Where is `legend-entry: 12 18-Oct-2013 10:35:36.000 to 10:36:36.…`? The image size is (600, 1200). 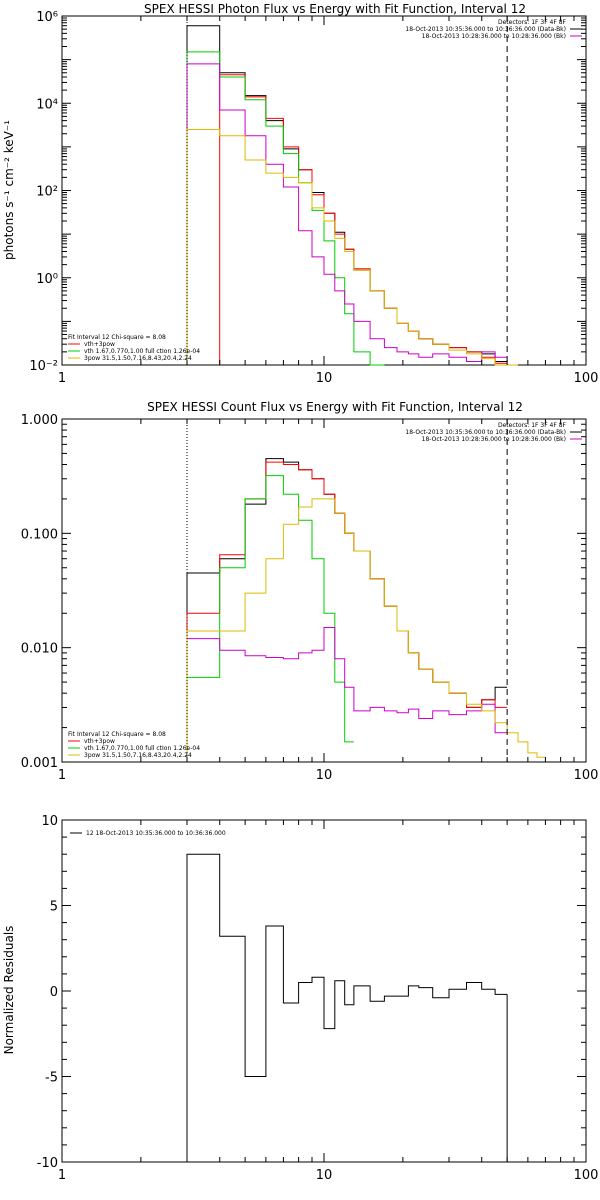 legend-entry: 12 18-Oct-2013 10:35:36.000 to 10:36:36.… is located at coordinates (156, 833).